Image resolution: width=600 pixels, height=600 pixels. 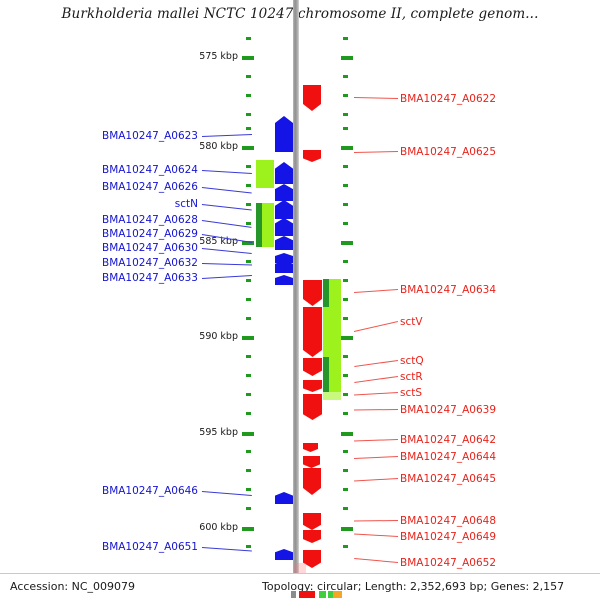 I want to click on gene-label-left: BMA10247_A0626, so click(x=149, y=187).